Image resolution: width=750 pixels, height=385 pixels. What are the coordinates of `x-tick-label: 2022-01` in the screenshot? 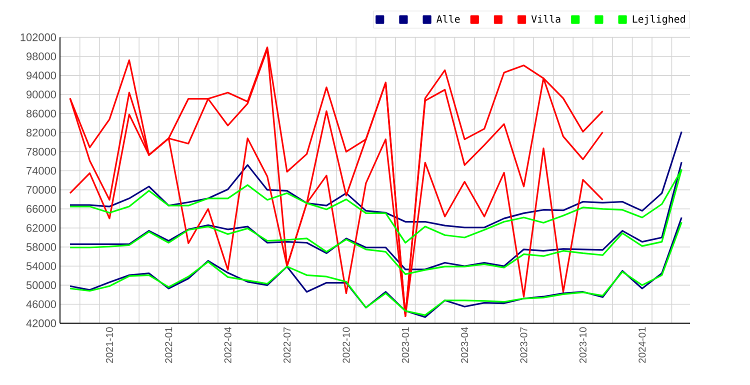 It's located at (168, 345).